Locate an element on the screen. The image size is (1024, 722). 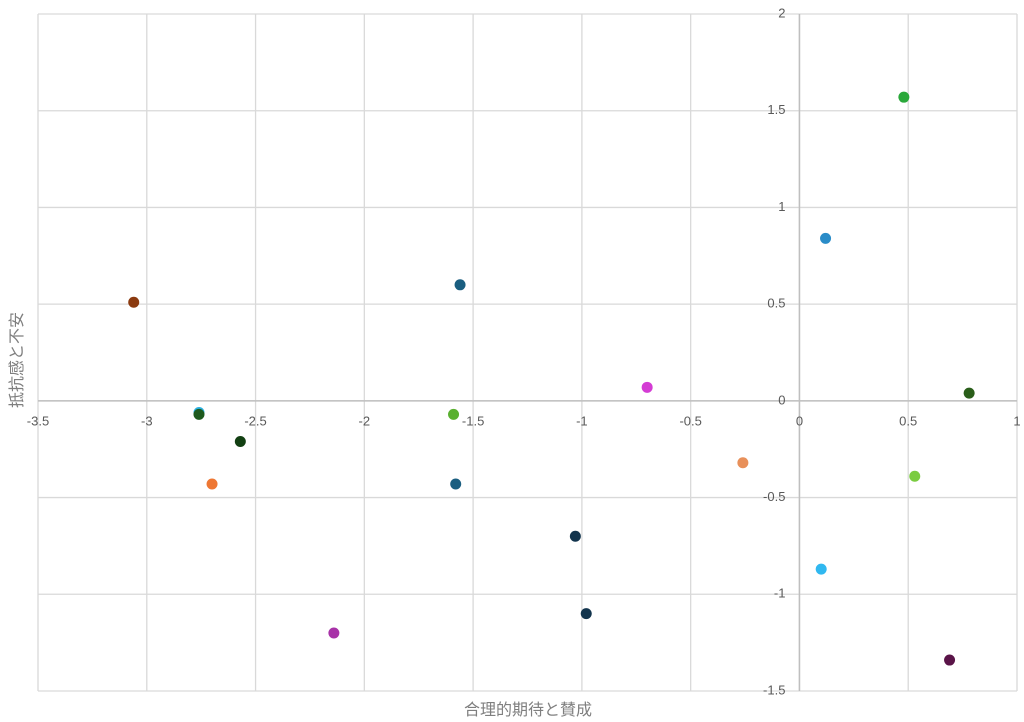
x-axis-title: 合理的期待と賛成 is located at coordinates (528, 710).